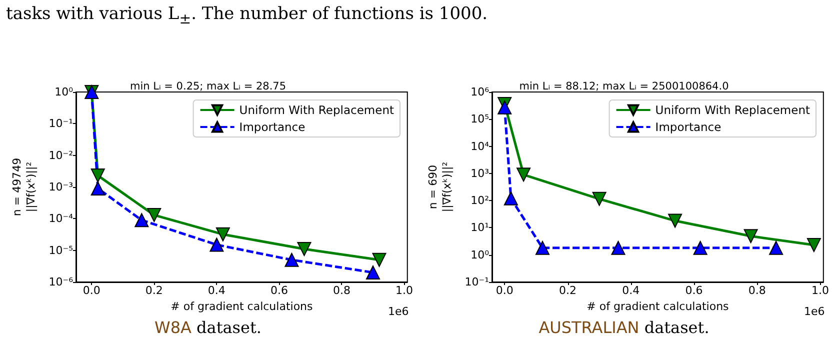 The height and width of the screenshot is (346, 832). I want to click on y-axis-title: n = 690 ||∇f(xᵏ)||², so click(440, 187).